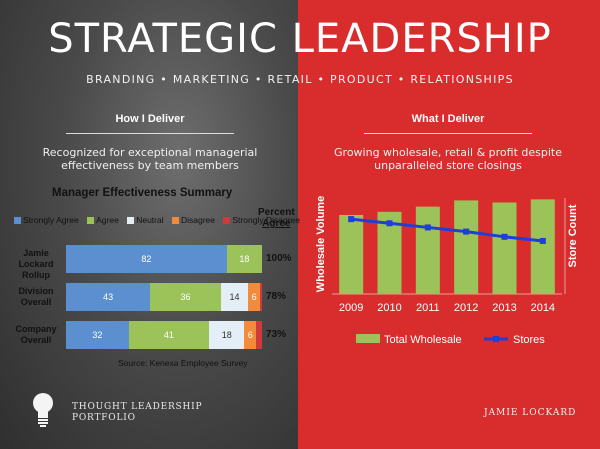 The height and width of the screenshot is (449, 600). I want to click on row-label: Division Overall, so click(36, 297).